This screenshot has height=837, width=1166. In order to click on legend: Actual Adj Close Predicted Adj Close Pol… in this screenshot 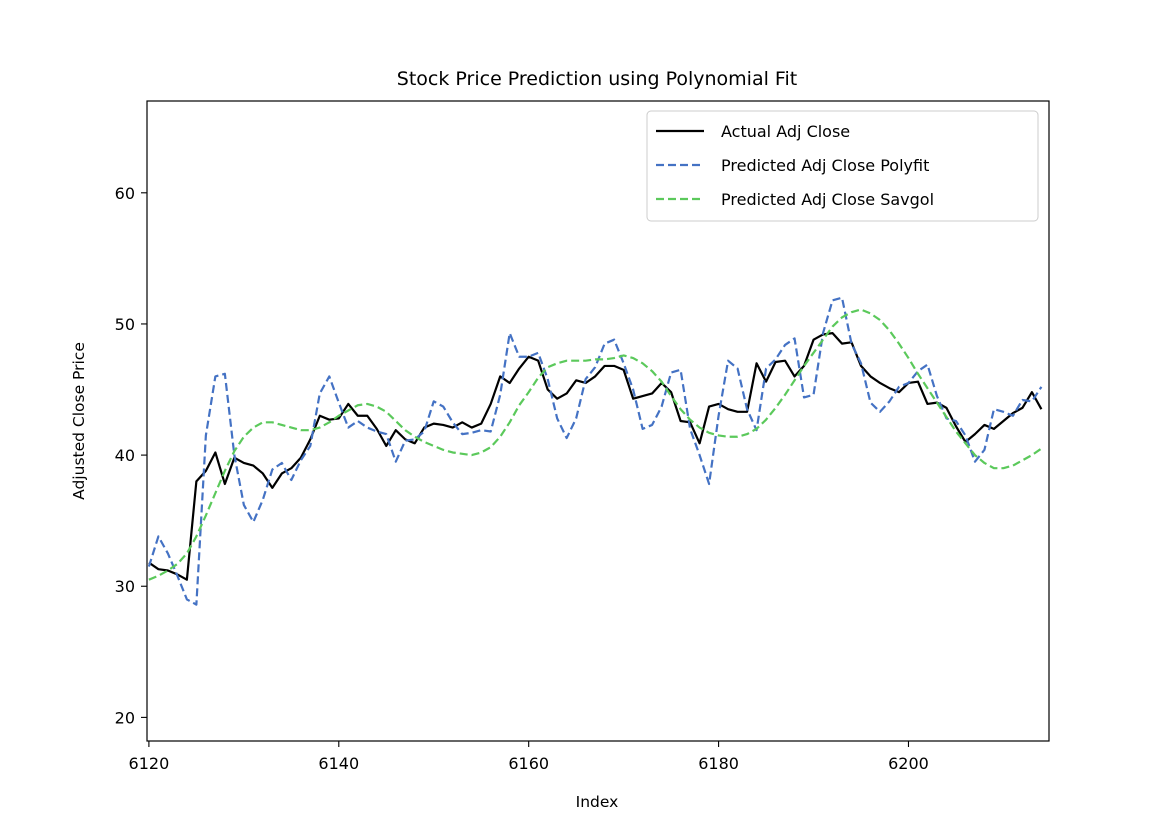, I will do `click(842, 166)`.